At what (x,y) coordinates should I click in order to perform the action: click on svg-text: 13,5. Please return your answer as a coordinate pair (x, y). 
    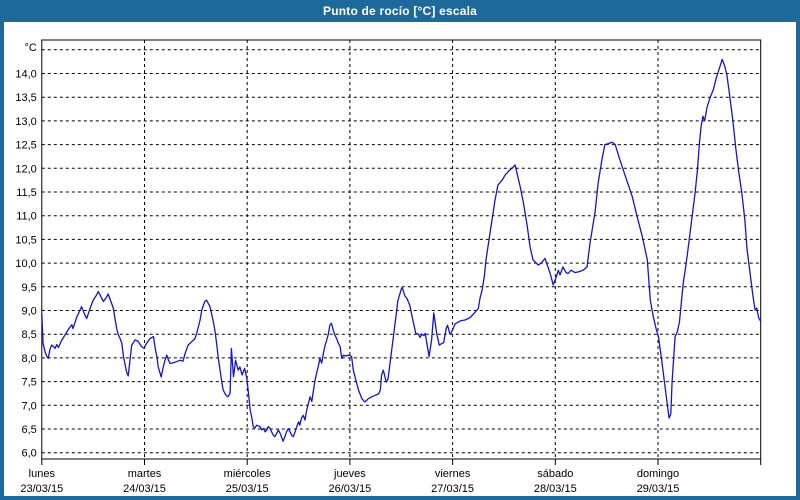
    Looking at the image, I should click on (25, 98).